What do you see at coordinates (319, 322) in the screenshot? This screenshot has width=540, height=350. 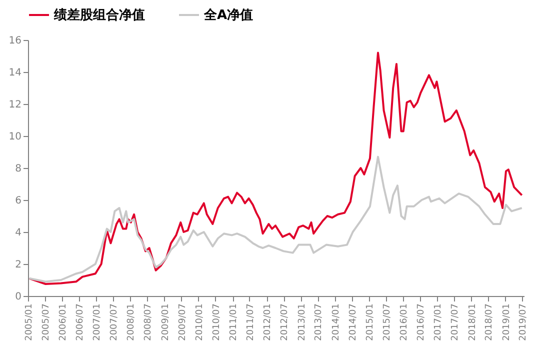 I see `x-tick-label: 2013/07` at bounding box center [319, 322].